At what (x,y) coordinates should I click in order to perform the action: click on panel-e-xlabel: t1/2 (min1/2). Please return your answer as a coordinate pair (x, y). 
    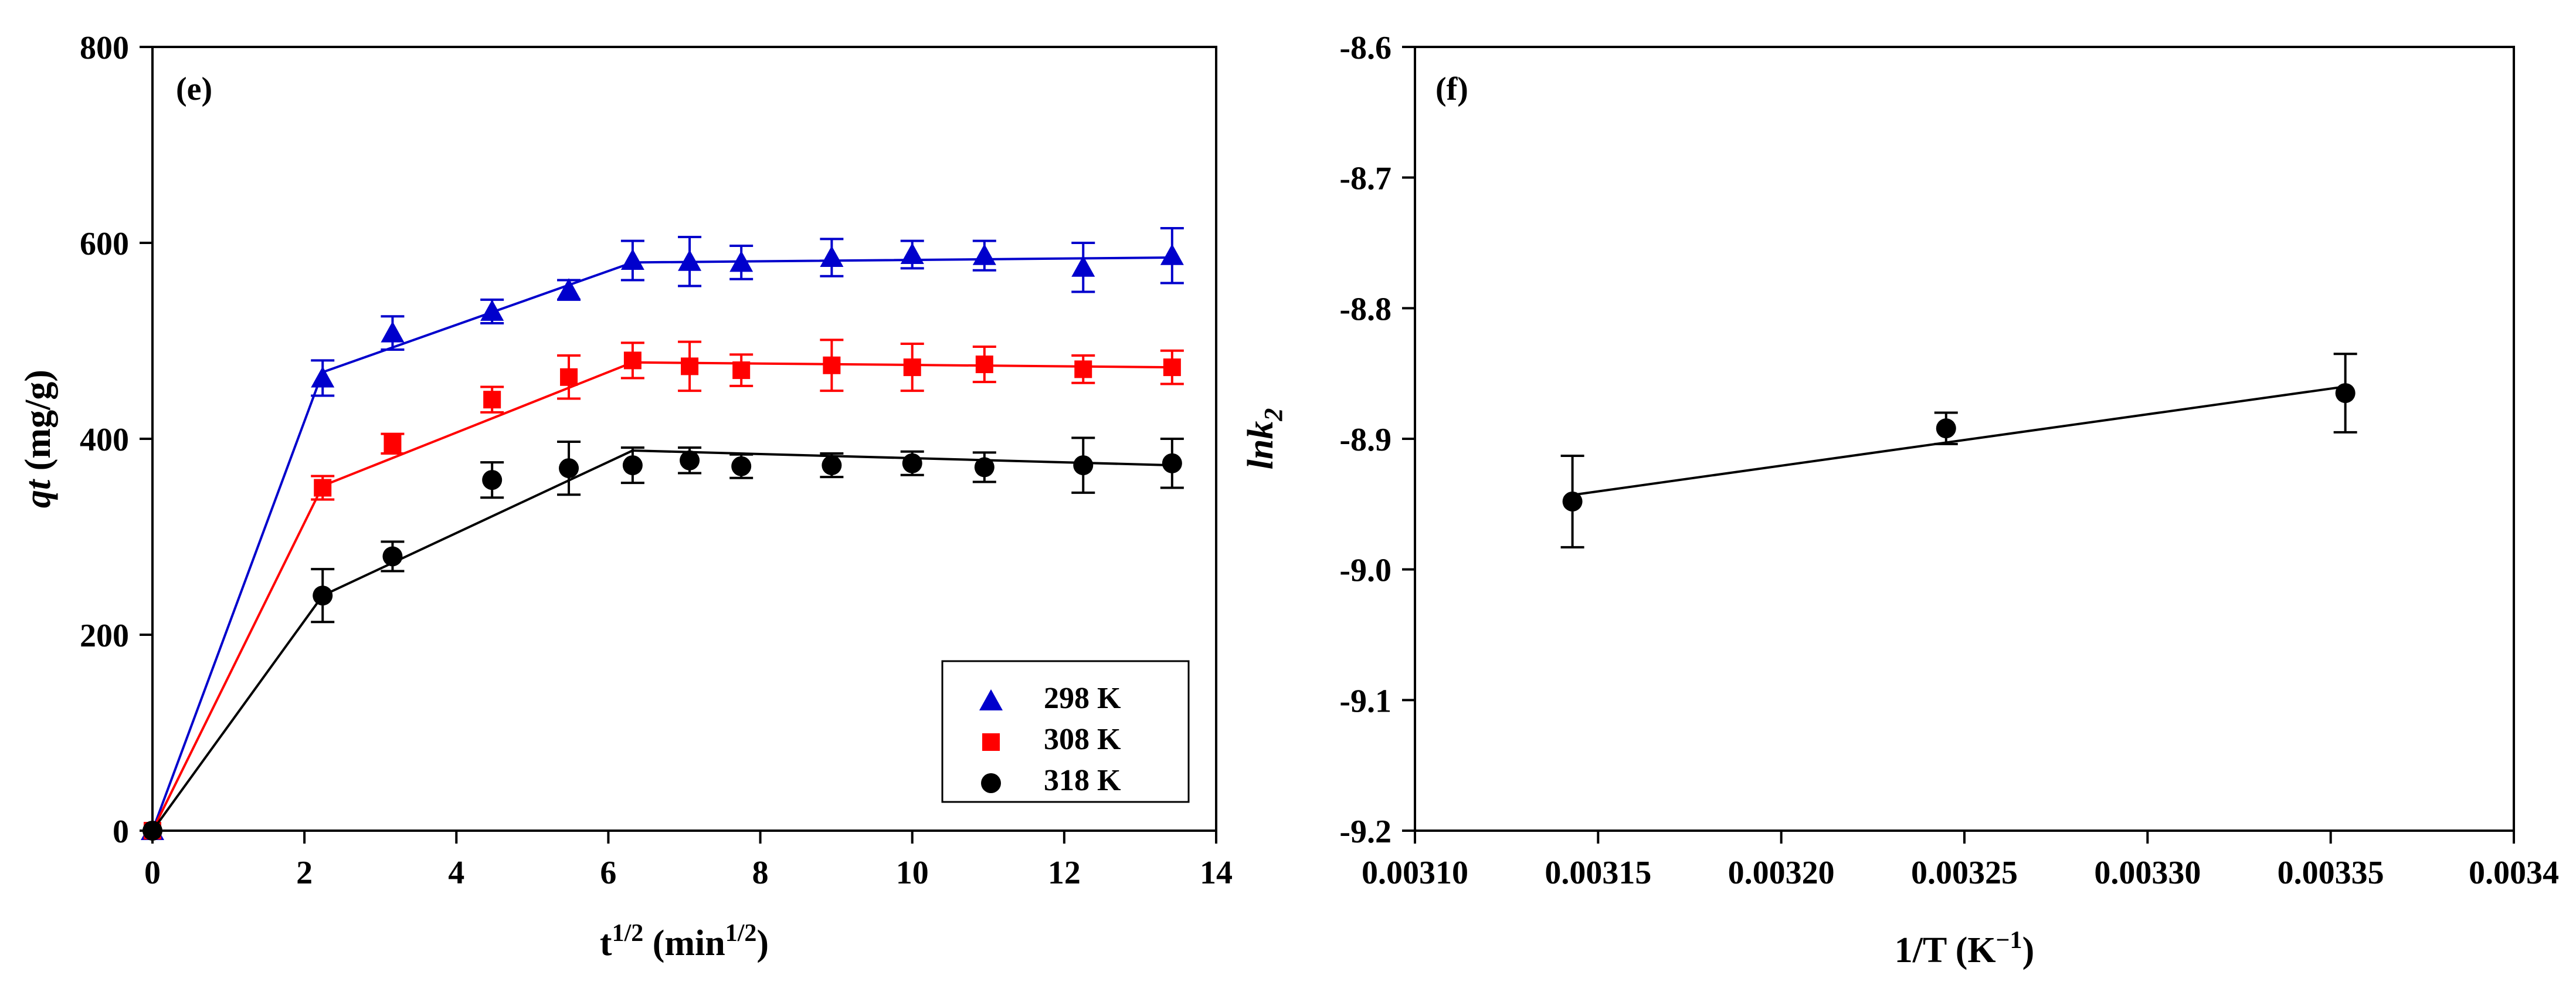
    Looking at the image, I should click on (684, 941).